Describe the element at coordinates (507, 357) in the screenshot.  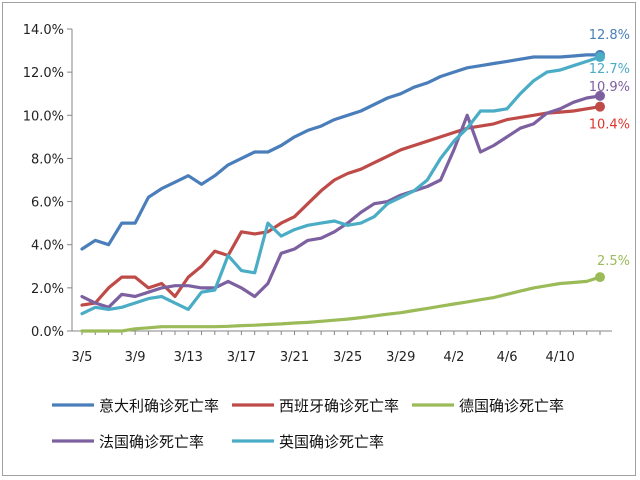
I see `x-tick-label: 4/6` at that location.